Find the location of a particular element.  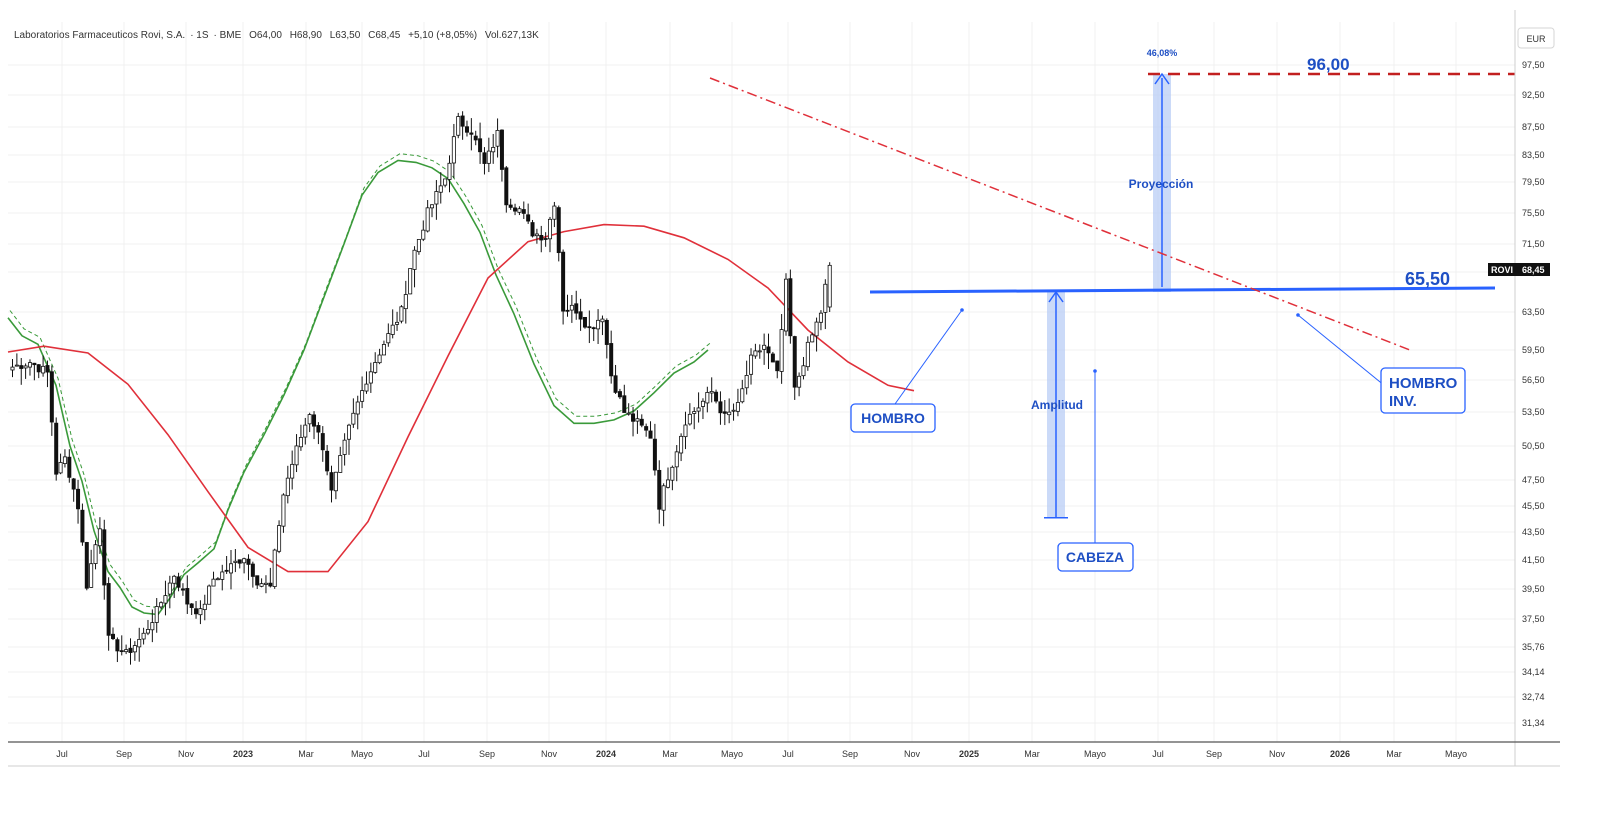

y-tick-label: 56,50 is located at coordinates (1533, 380).